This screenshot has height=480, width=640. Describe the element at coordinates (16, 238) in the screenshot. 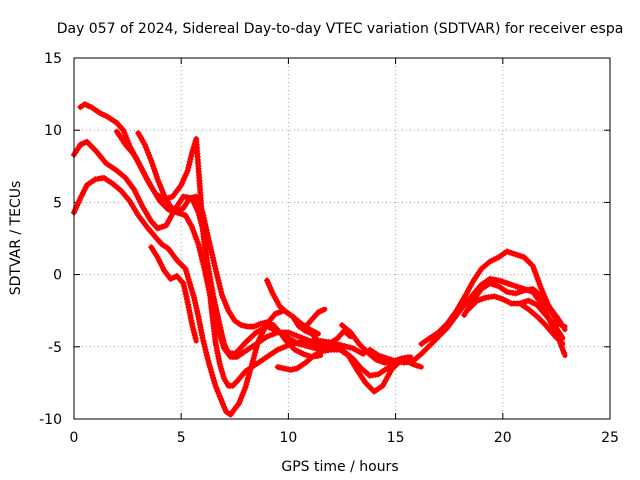

I see `y-axis-label: SDTVAR / TECUs` at that location.